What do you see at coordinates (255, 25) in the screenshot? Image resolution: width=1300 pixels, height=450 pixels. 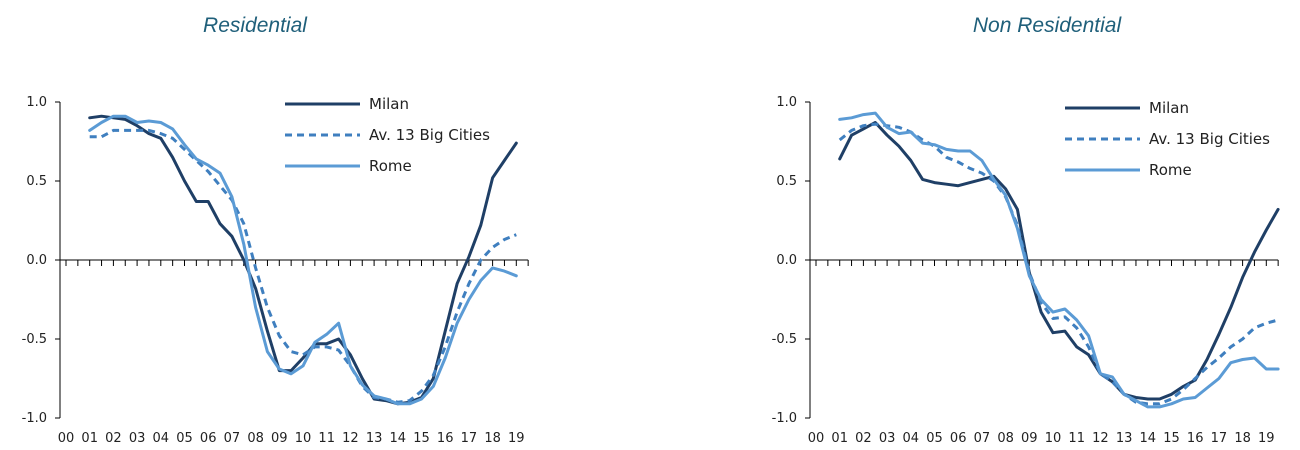 I see `chart-title: Residential` at bounding box center [255, 25].